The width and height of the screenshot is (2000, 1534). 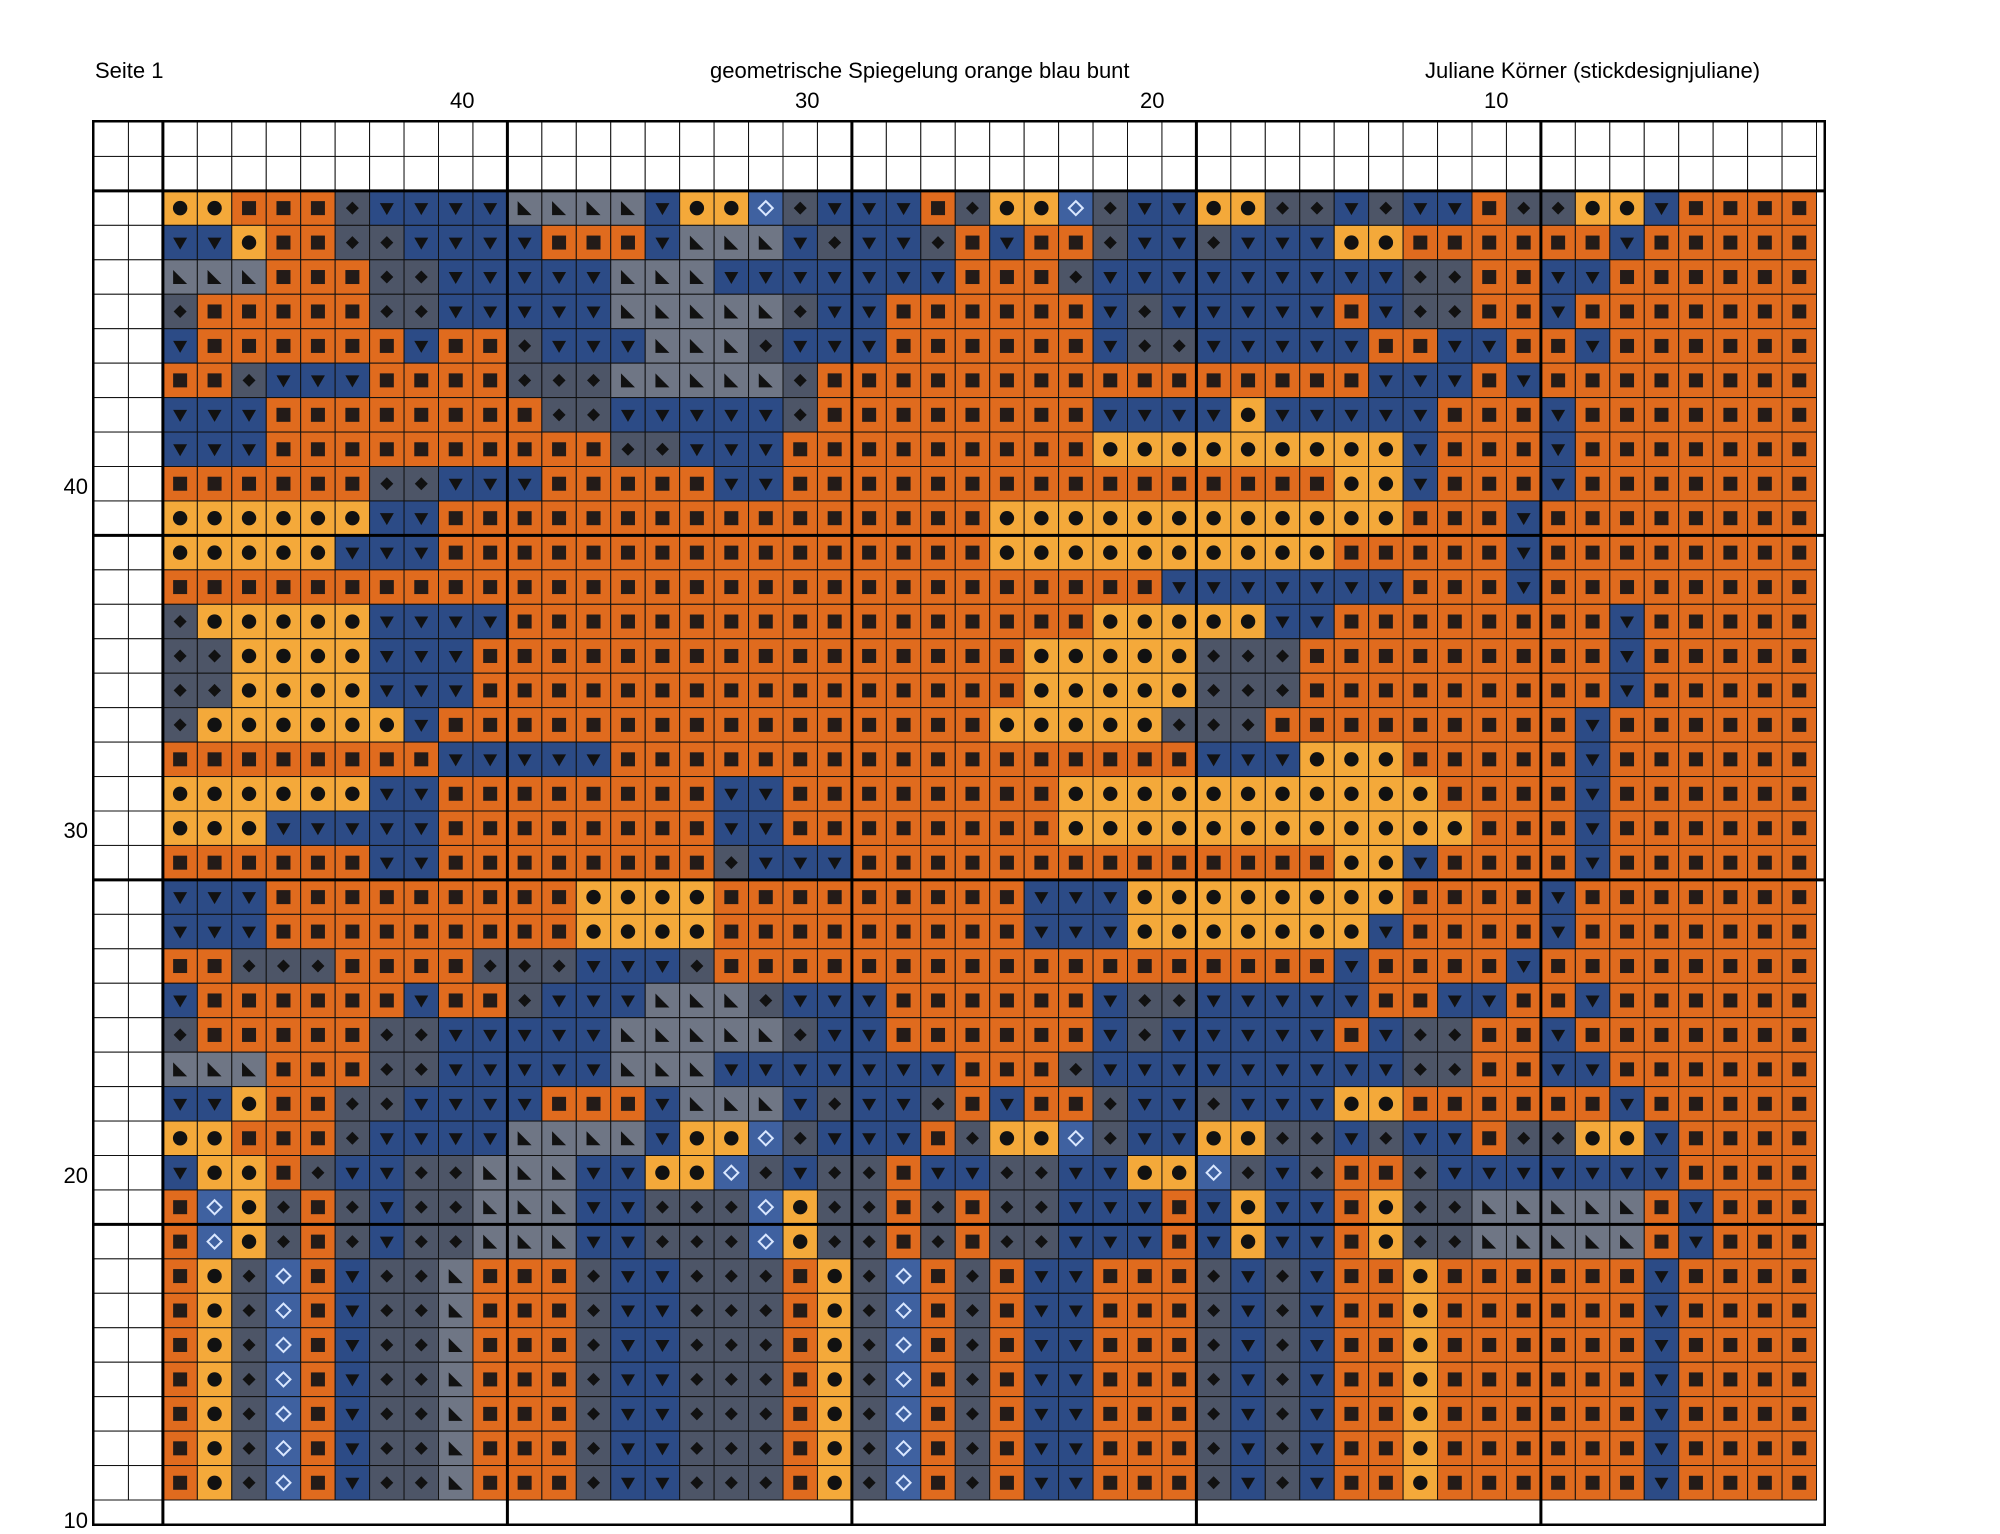 What do you see at coordinates (1496, 100) in the screenshot?
I see `column-label: 10` at bounding box center [1496, 100].